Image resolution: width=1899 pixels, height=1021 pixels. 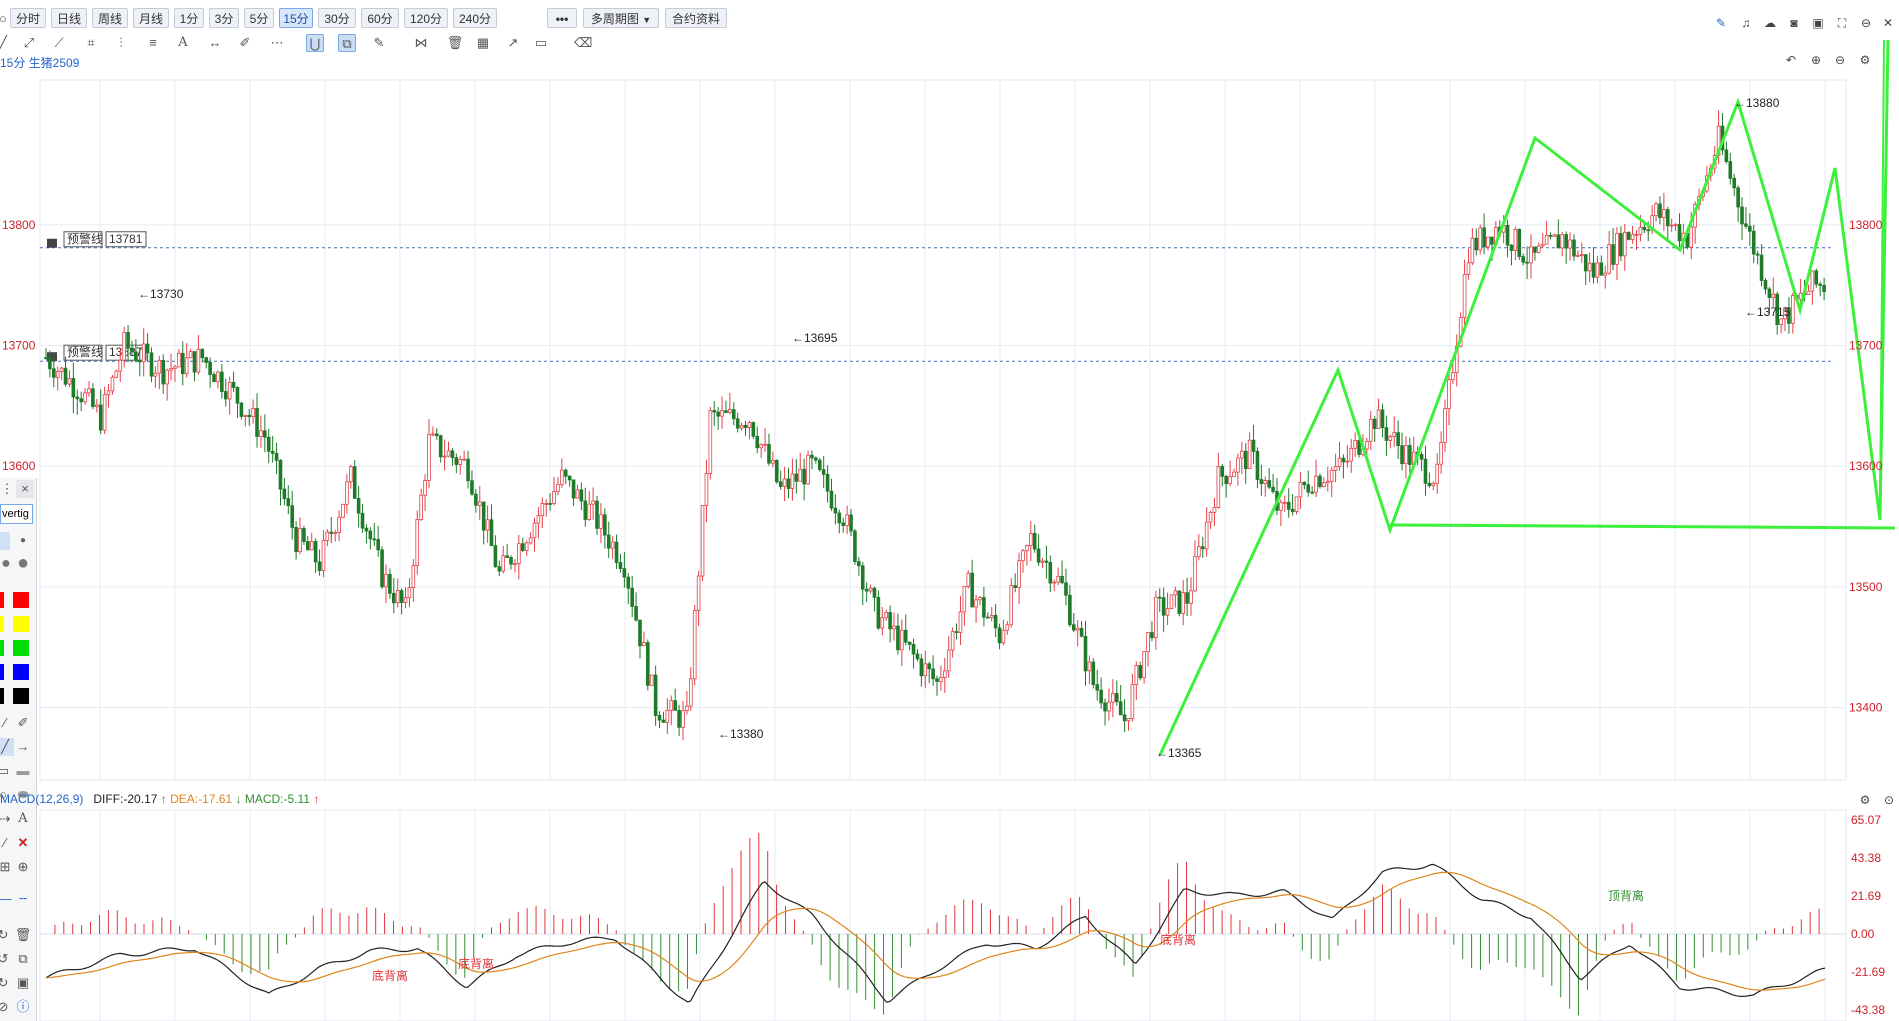 What do you see at coordinates (1642, 526) in the screenshot?
I see `trend-horizontal-line` at bounding box center [1642, 526].